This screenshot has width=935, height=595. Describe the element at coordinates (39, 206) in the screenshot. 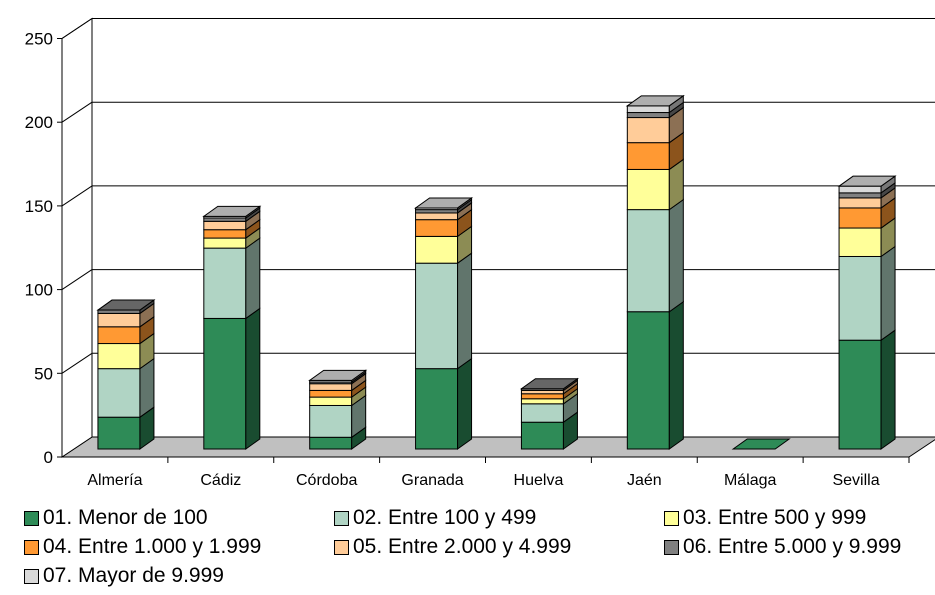

I see `y-tick-label: 150` at that location.